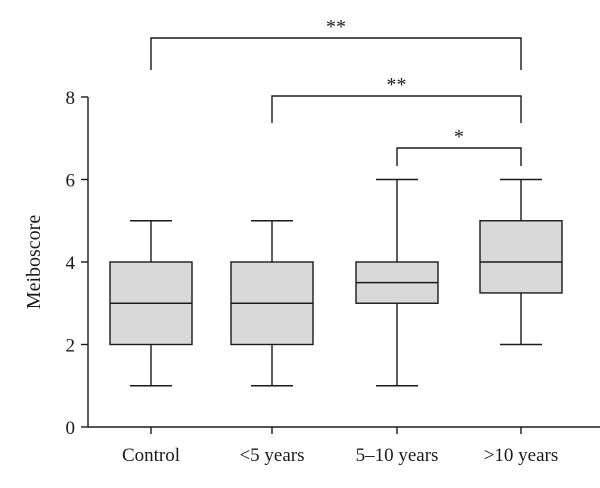  What do you see at coordinates (151, 455) in the screenshot?
I see `x-tick-label: Control` at bounding box center [151, 455].